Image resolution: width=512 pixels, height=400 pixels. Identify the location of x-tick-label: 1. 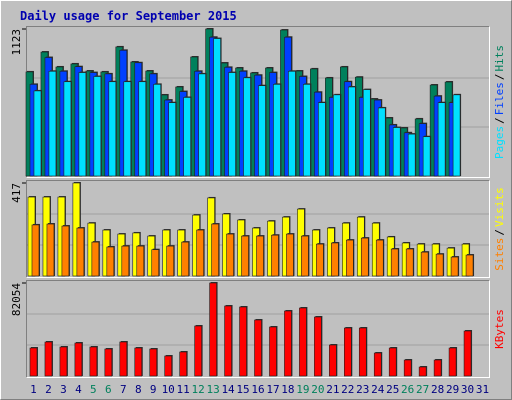
(33, 389).